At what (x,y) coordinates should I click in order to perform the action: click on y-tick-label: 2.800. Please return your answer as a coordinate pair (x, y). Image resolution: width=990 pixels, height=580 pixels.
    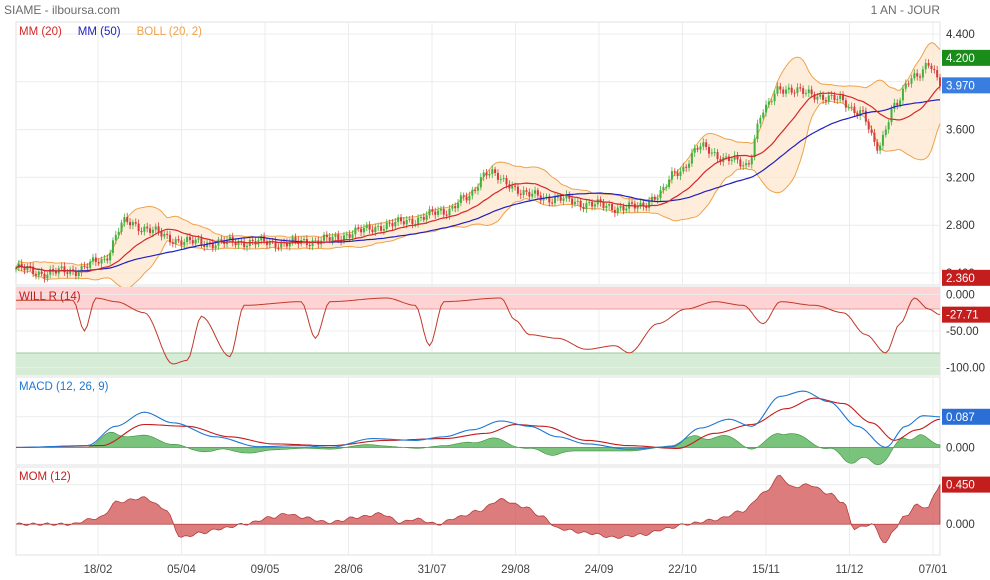
    Looking at the image, I should click on (960, 226).